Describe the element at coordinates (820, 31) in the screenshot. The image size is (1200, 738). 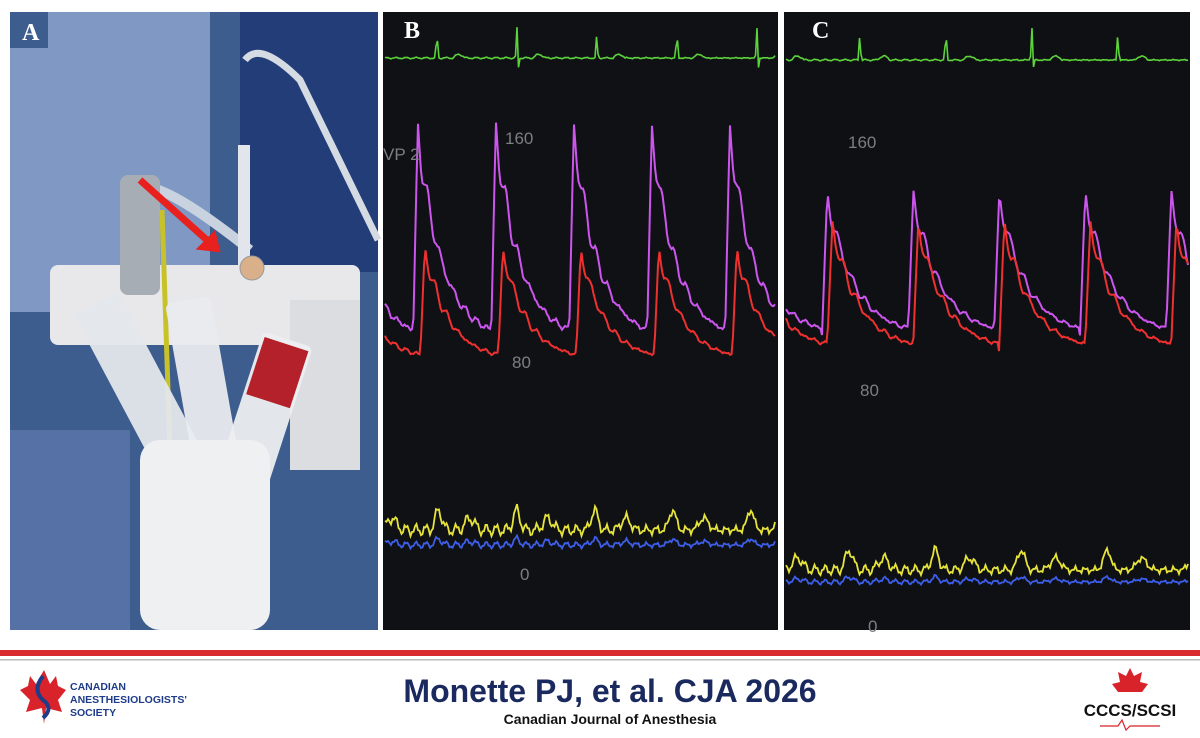
I see `panel-label: C` at that location.